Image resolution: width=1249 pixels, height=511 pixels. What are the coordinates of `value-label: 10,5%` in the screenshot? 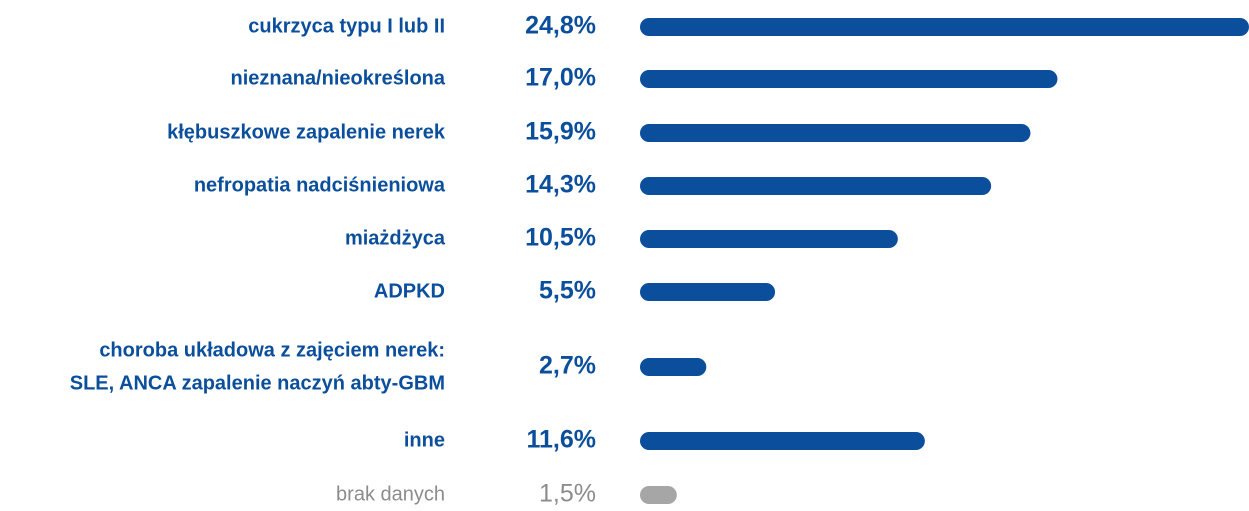 It's located at (560, 238).